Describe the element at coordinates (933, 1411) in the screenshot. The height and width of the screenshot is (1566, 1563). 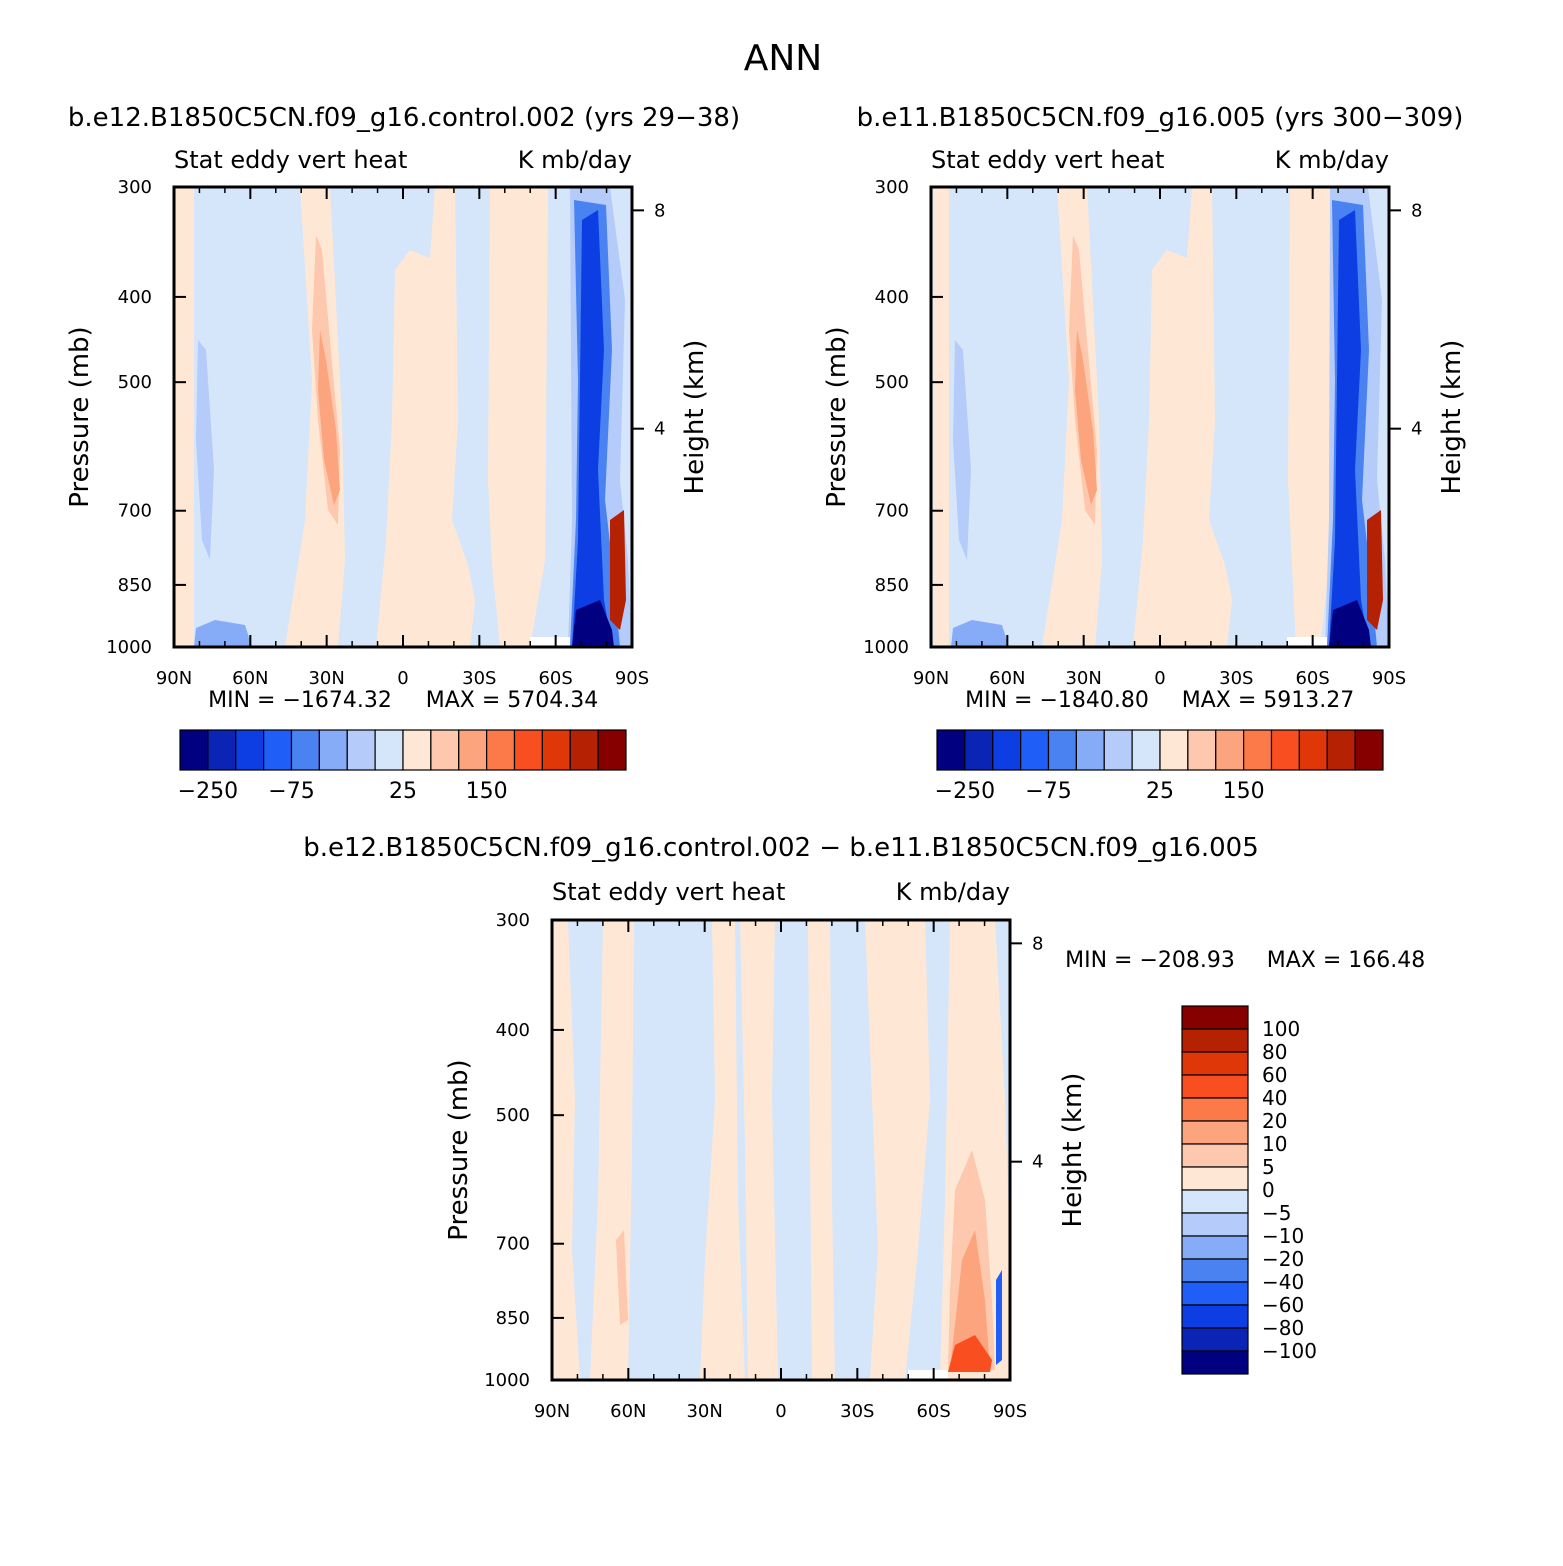
I see `x-tick-label: 60S` at that location.